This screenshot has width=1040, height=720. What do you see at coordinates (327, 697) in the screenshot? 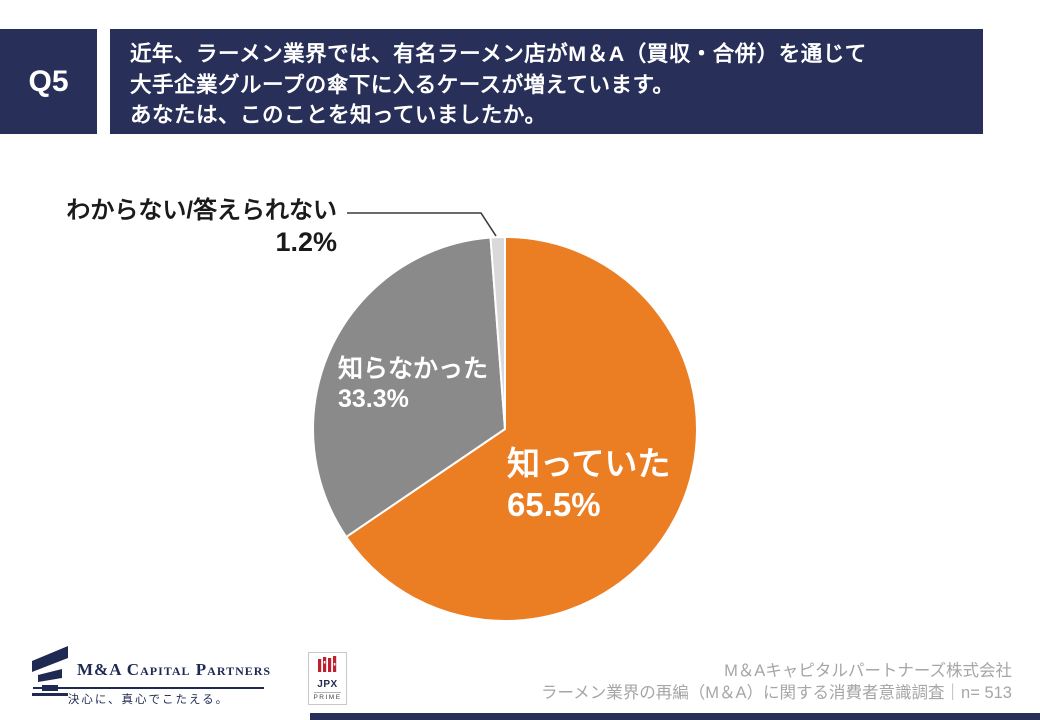
I see `jpx-prime-label: PRIME` at bounding box center [327, 697].